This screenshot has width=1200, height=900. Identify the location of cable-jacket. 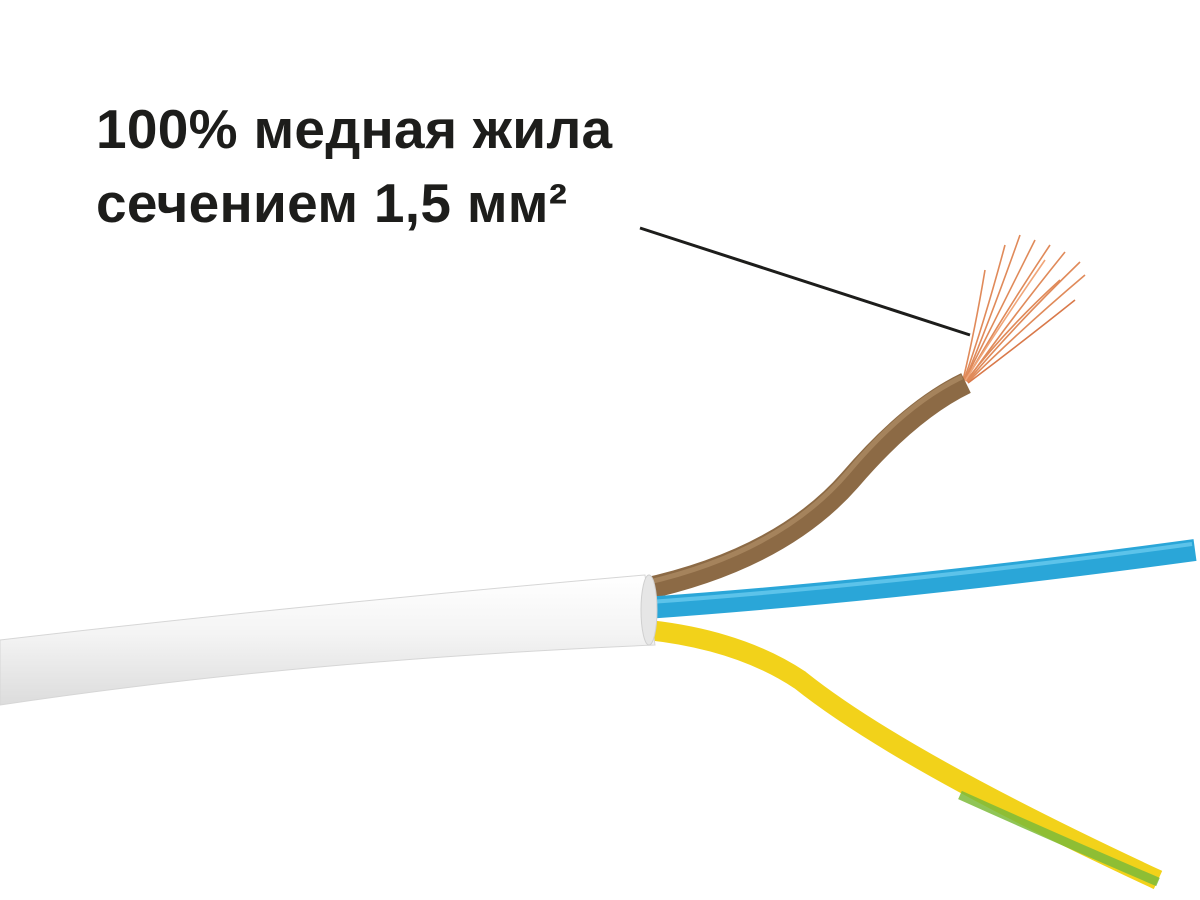
(328, 640).